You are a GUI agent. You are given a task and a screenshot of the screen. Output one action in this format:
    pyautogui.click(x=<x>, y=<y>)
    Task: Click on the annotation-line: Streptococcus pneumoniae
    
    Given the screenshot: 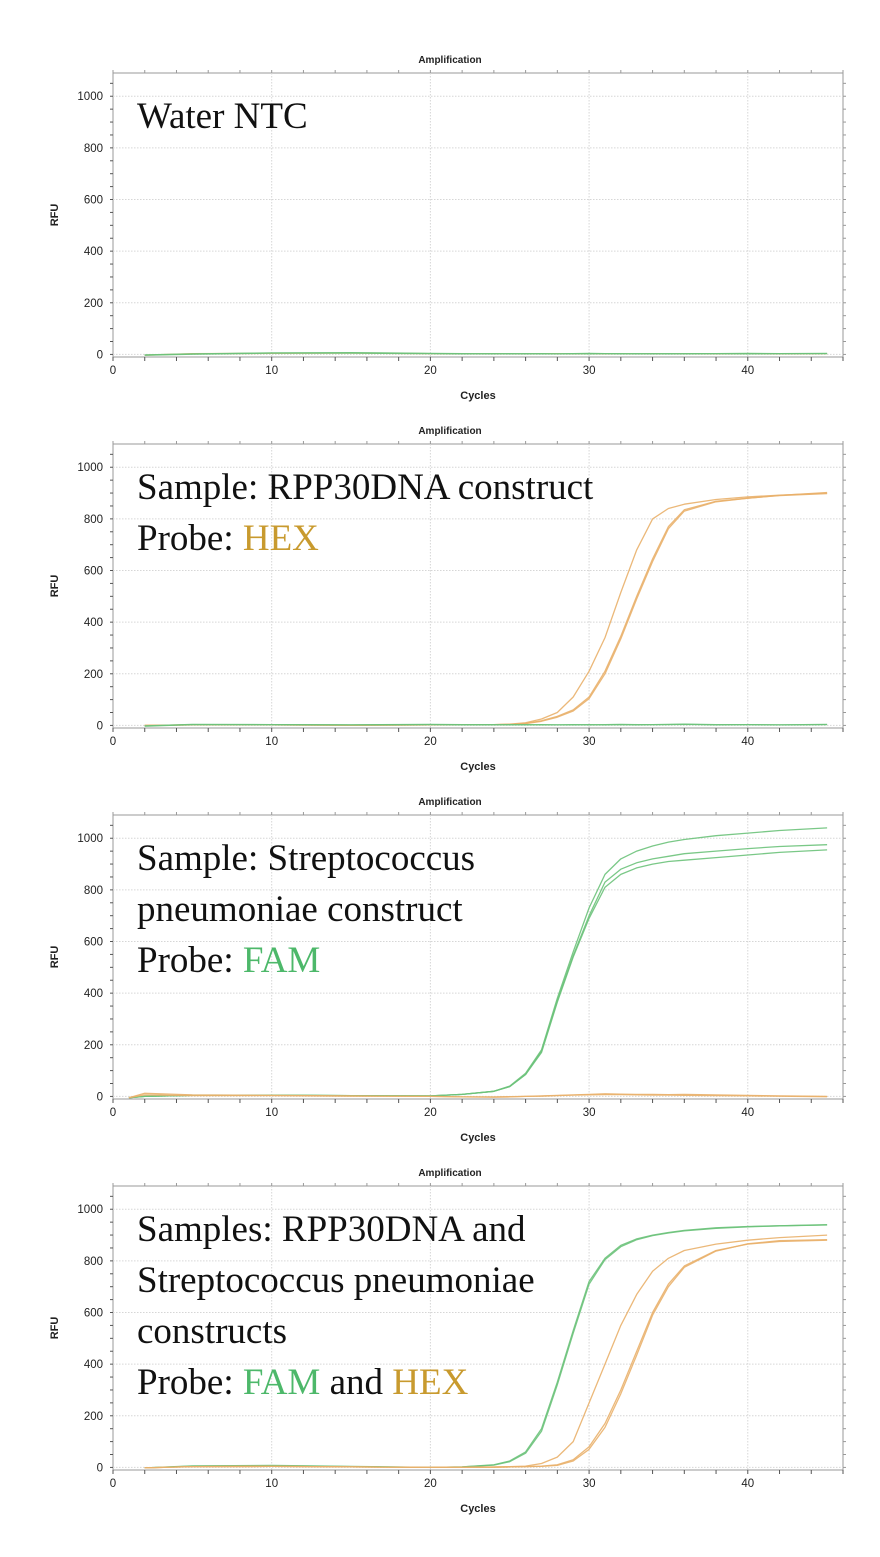 What is the action you would take?
    pyautogui.click(x=336, y=1280)
    